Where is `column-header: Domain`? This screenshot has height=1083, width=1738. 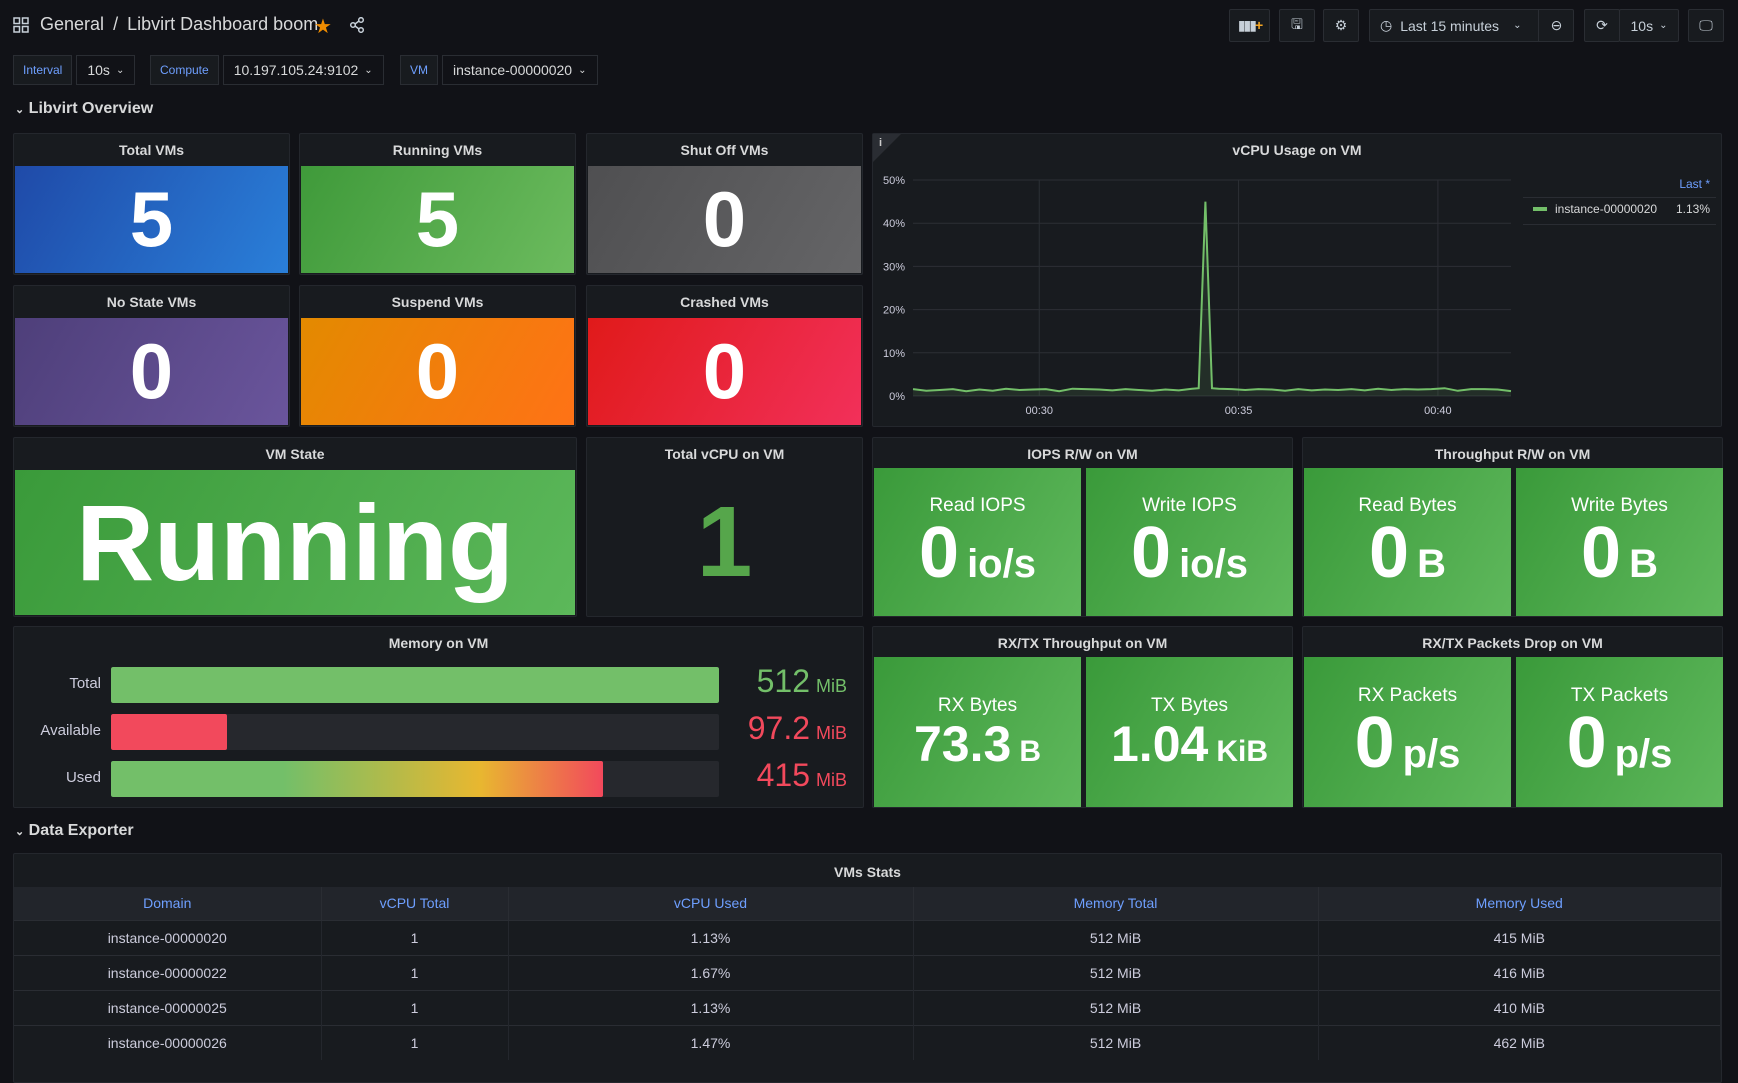 column-header: Domain is located at coordinates (168, 903).